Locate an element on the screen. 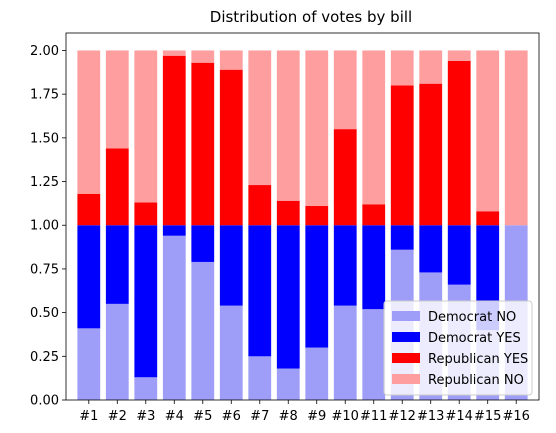 The image size is (556, 433). x-tick-label: #9 is located at coordinates (316, 416).